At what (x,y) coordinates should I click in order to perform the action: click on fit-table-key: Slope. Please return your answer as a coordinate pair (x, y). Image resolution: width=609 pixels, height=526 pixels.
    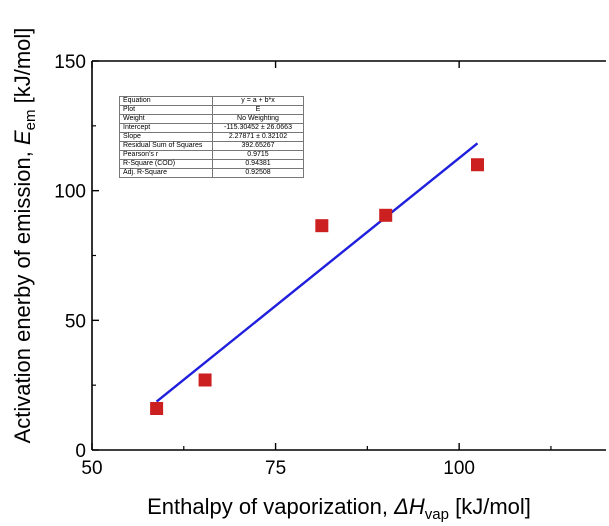
    Looking at the image, I should click on (166, 137).